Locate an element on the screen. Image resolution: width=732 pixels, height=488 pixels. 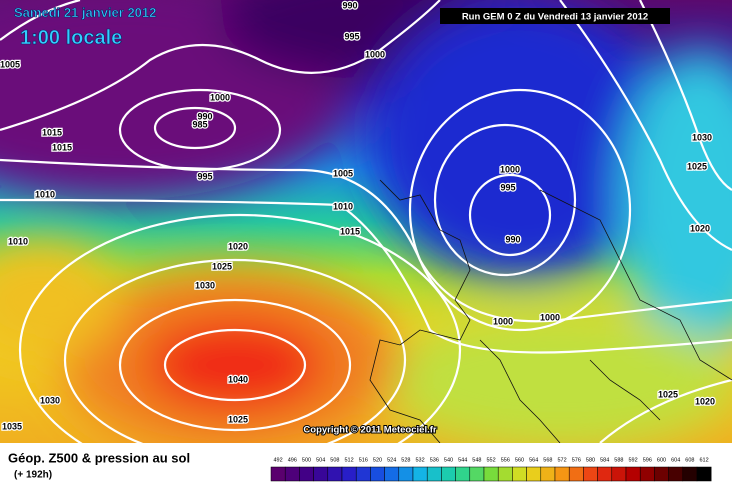
colorbar-label: 564 is located at coordinates (533, 460).